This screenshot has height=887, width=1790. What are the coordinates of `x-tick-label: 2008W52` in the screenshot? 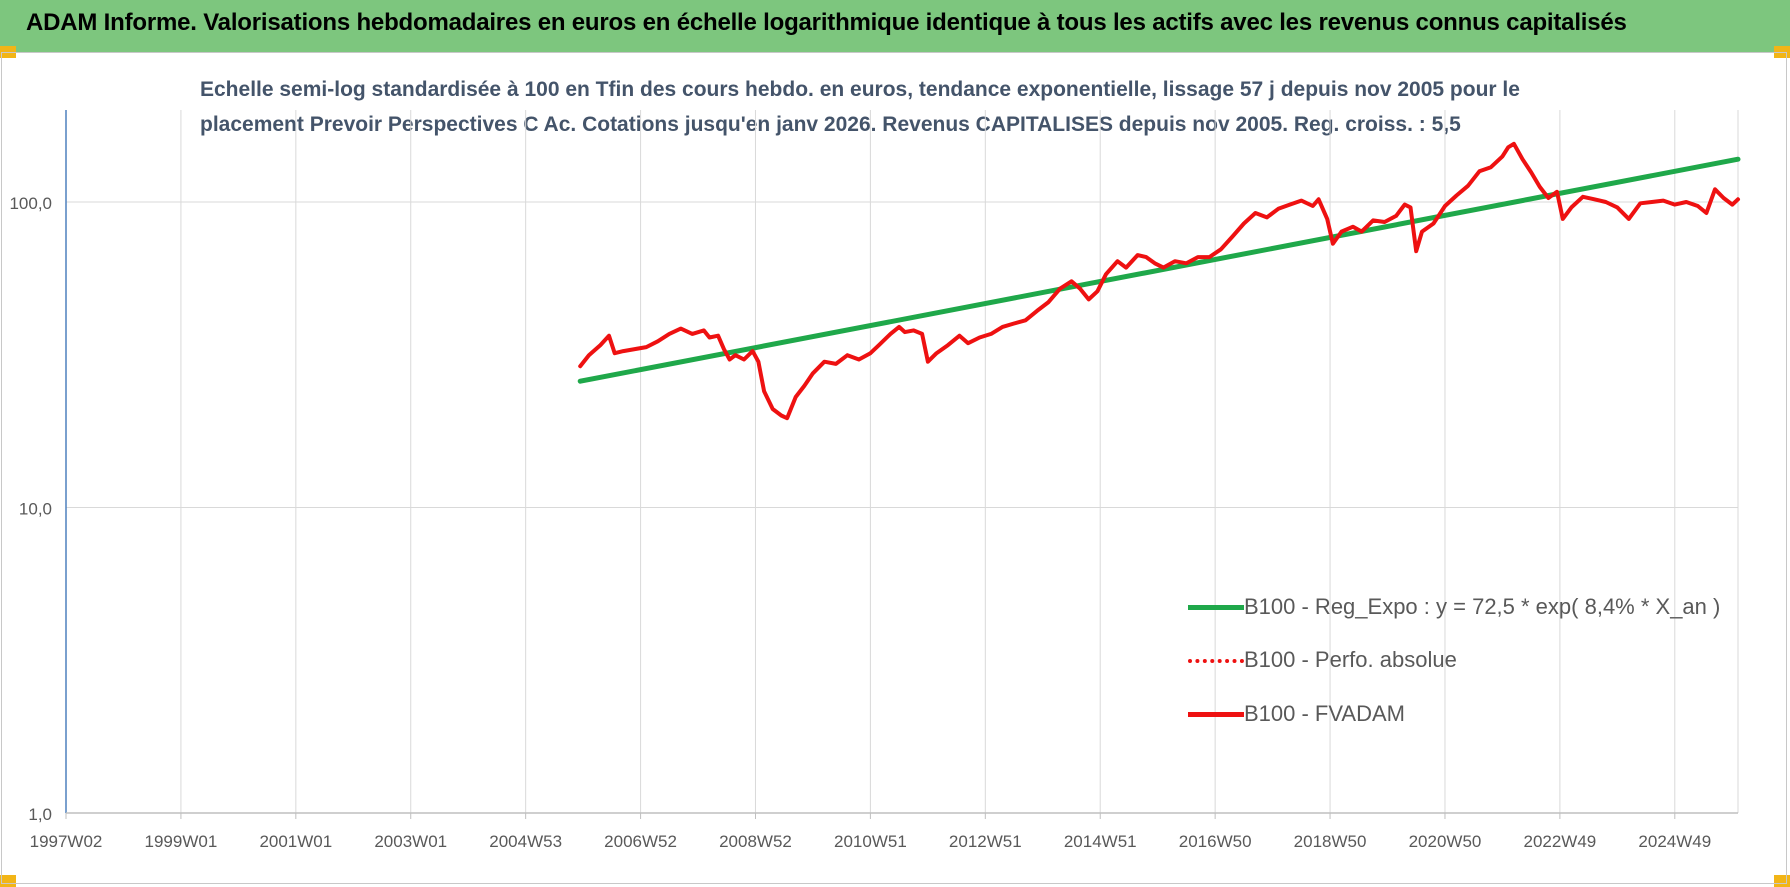 It's located at (755, 841).